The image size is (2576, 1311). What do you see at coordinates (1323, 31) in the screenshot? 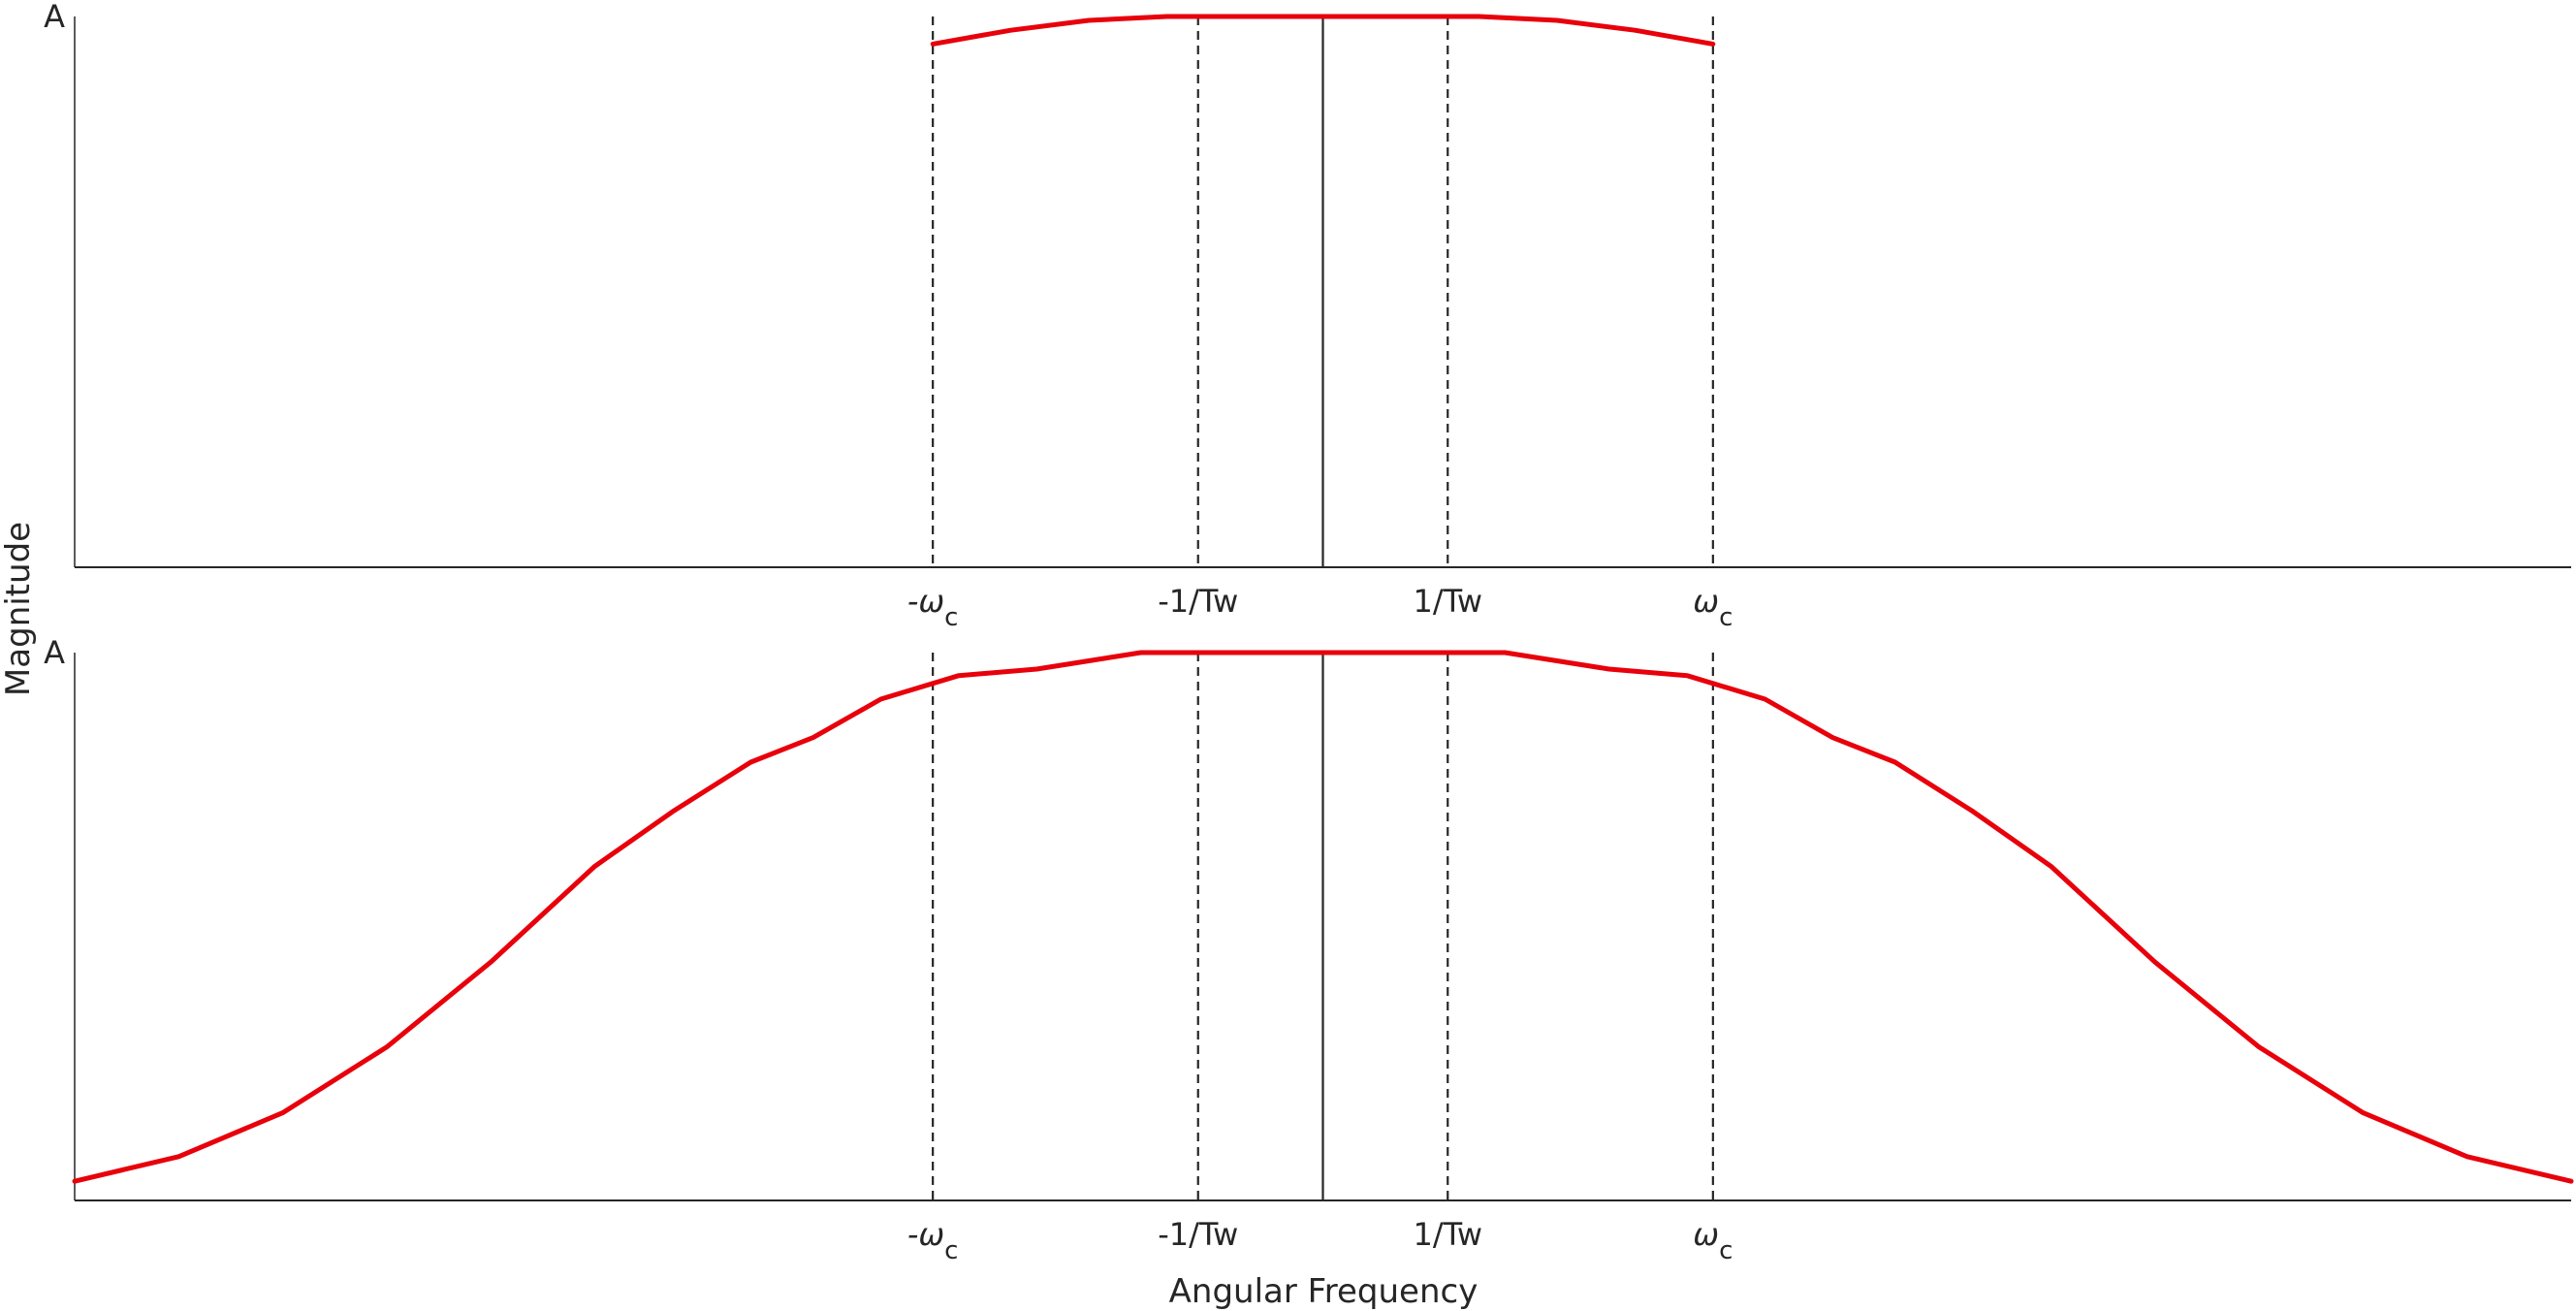
I see `series-line` at bounding box center [1323, 31].